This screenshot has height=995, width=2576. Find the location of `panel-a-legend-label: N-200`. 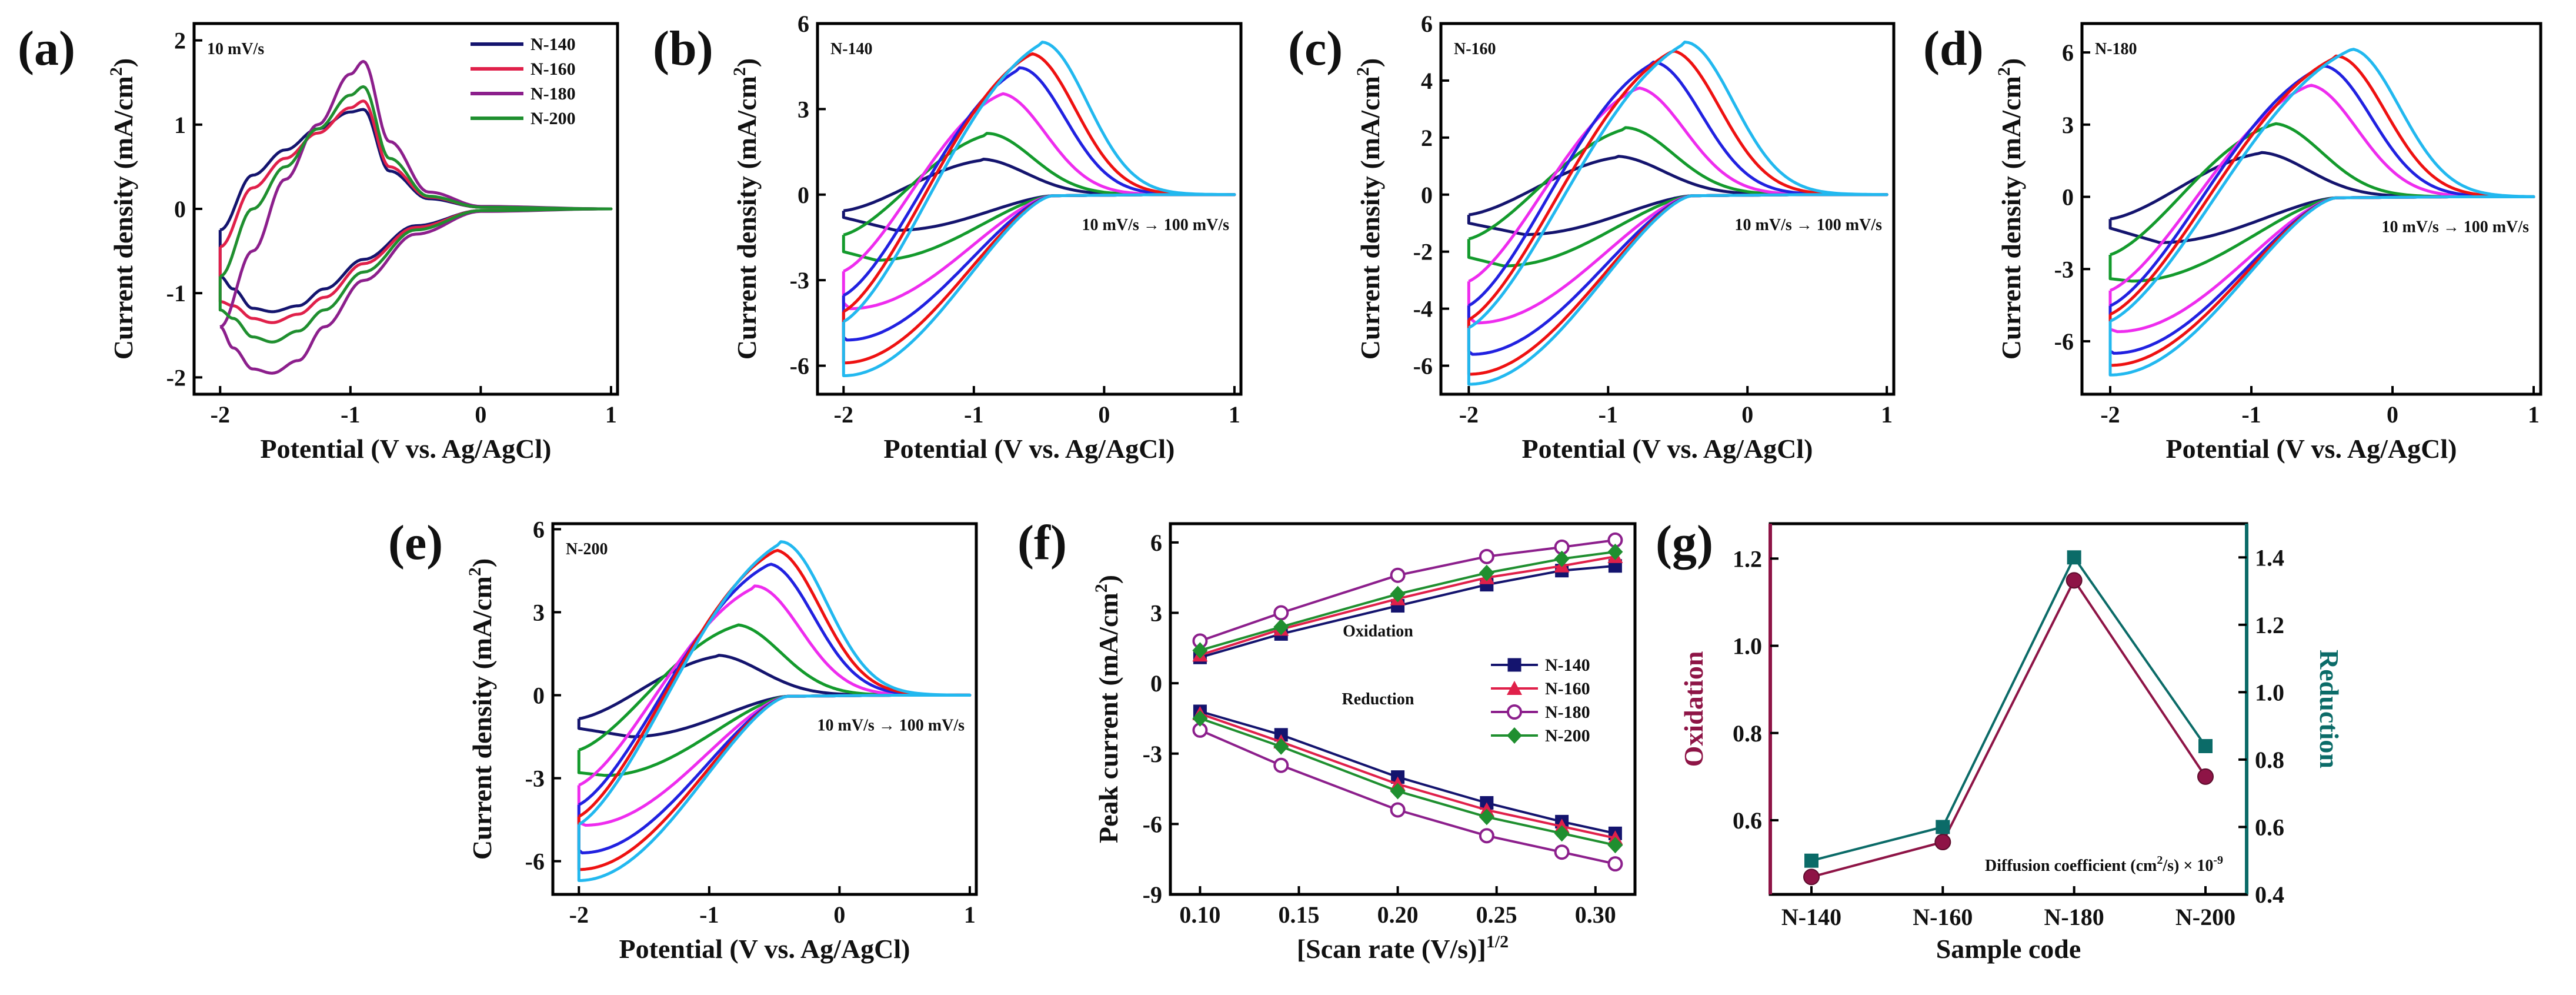

panel-a-legend-label: N-200 is located at coordinates (553, 118).